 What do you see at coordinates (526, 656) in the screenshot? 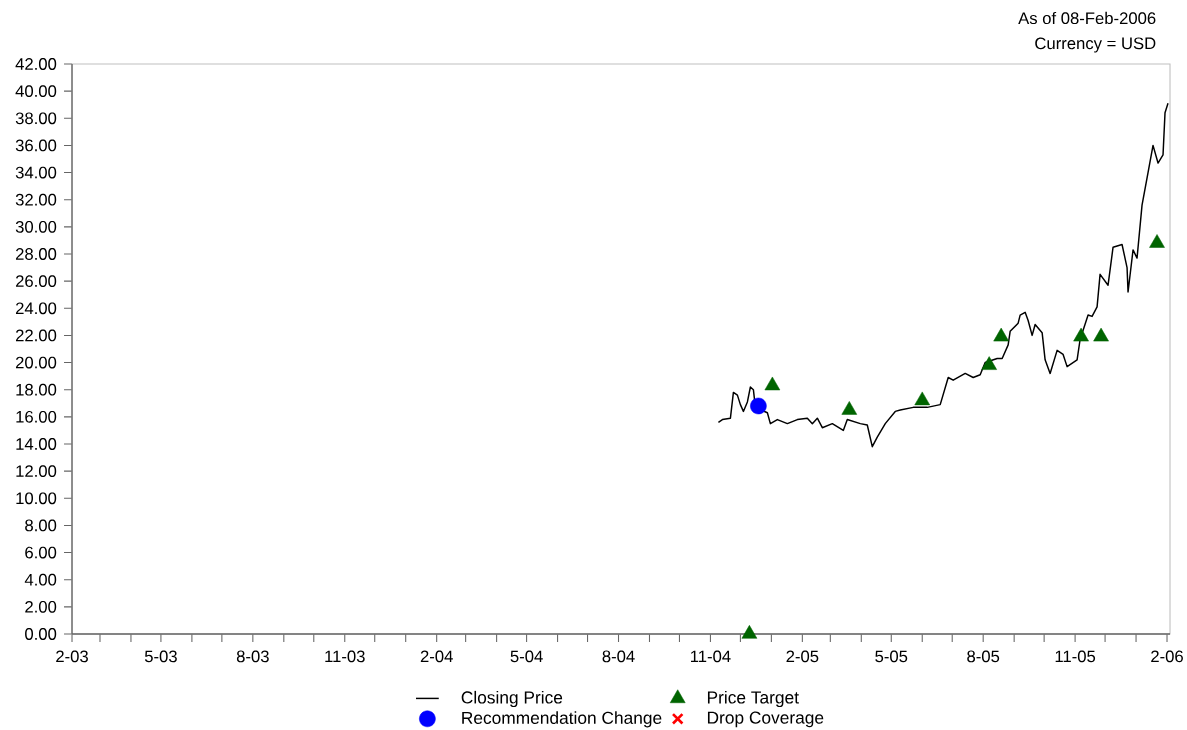
I see `x-tick-label: 5-04` at bounding box center [526, 656].